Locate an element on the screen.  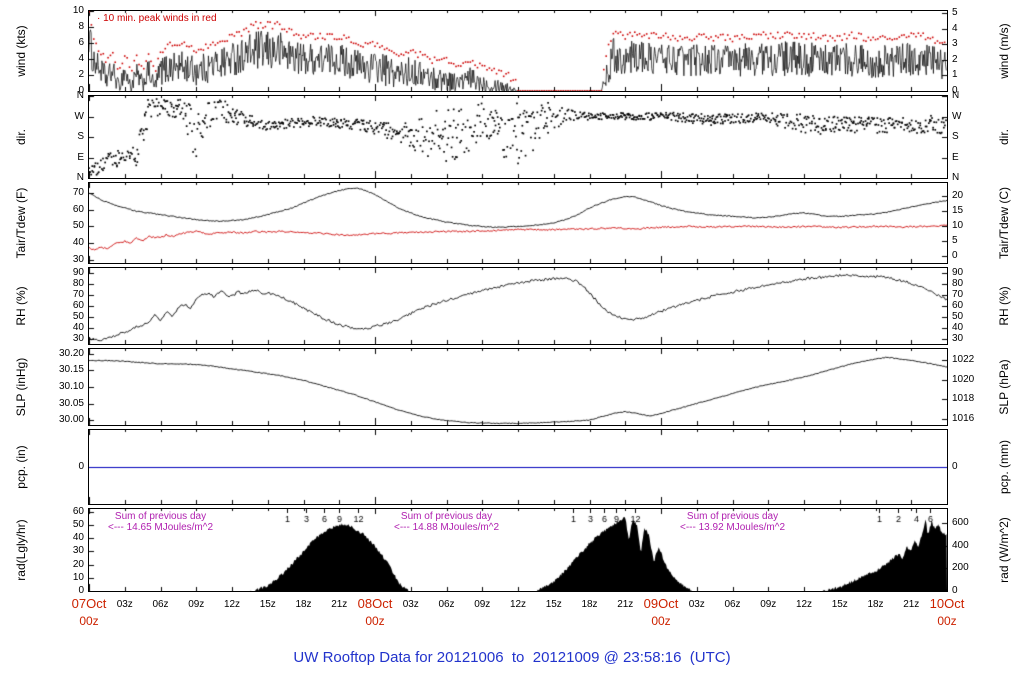
wind-direction-plot is located at coordinates (518, 137).